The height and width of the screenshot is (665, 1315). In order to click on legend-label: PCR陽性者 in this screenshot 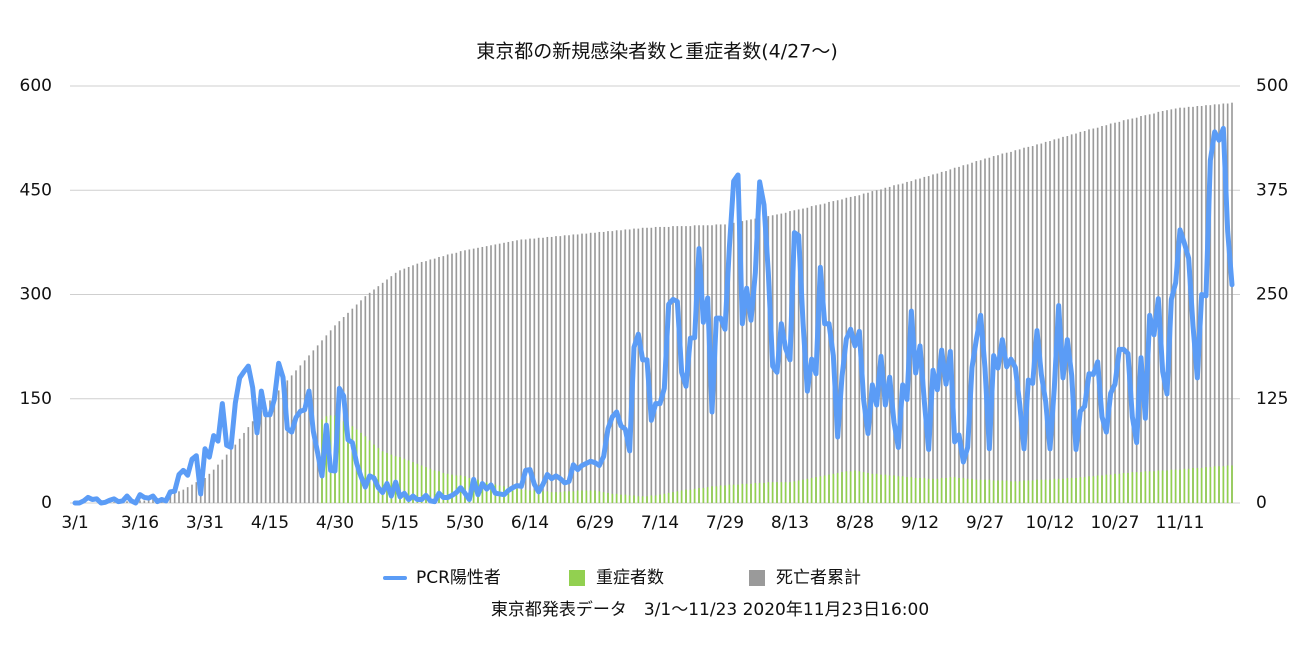, I will do `click(458, 578)`.